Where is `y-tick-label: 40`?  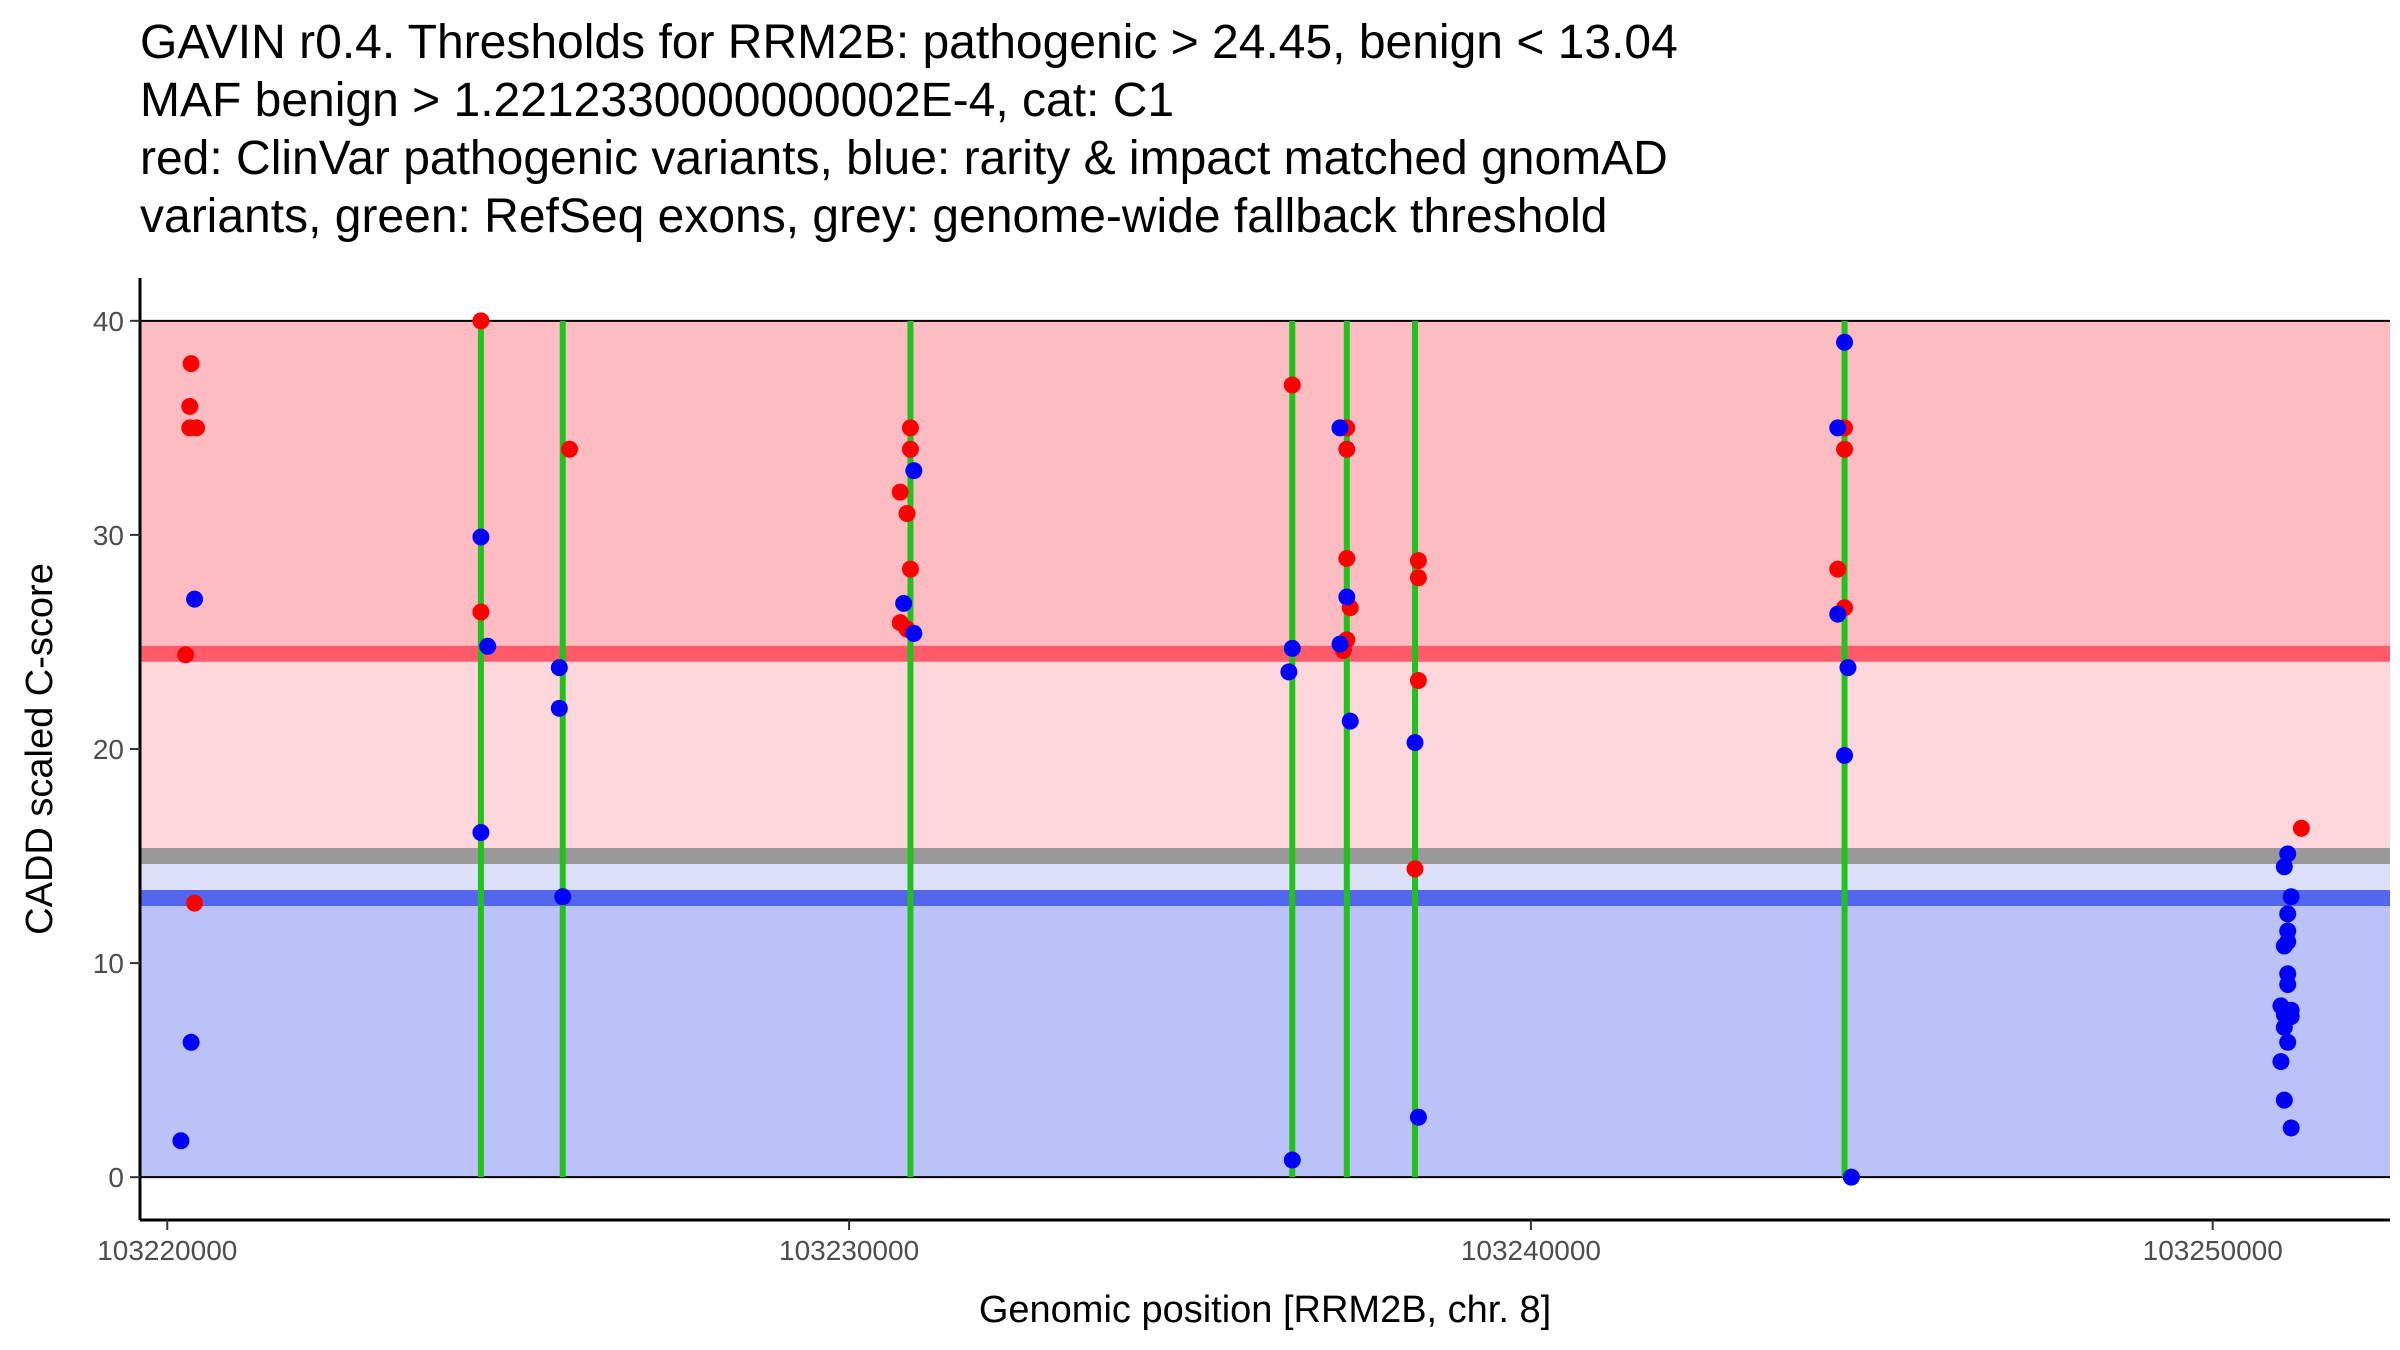 y-tick-label: 40 is located at coordinates (108, 321).